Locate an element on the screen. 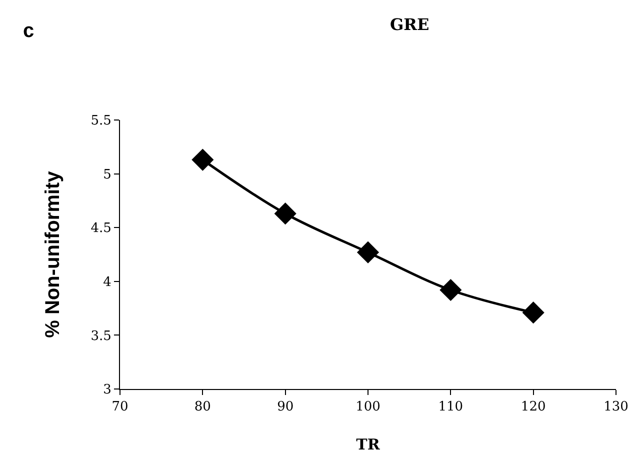 The image size is (640, 474). y-tick-label: 3.5 is located at coordinates (101, 336).